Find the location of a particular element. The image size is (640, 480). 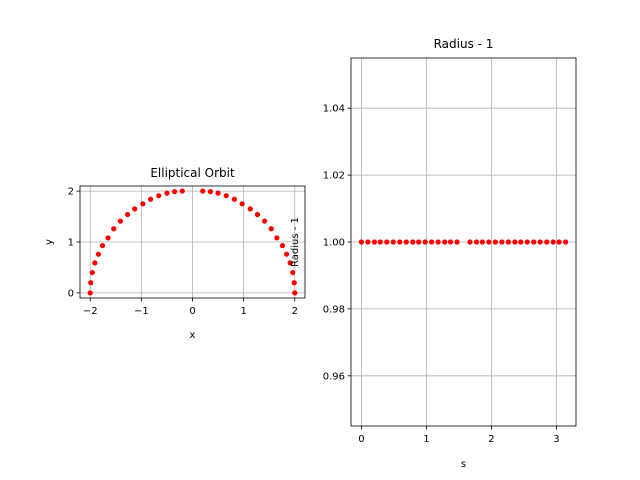

elliptical-orbit-xtick-label: 2 is located at coordinates (295, 311).